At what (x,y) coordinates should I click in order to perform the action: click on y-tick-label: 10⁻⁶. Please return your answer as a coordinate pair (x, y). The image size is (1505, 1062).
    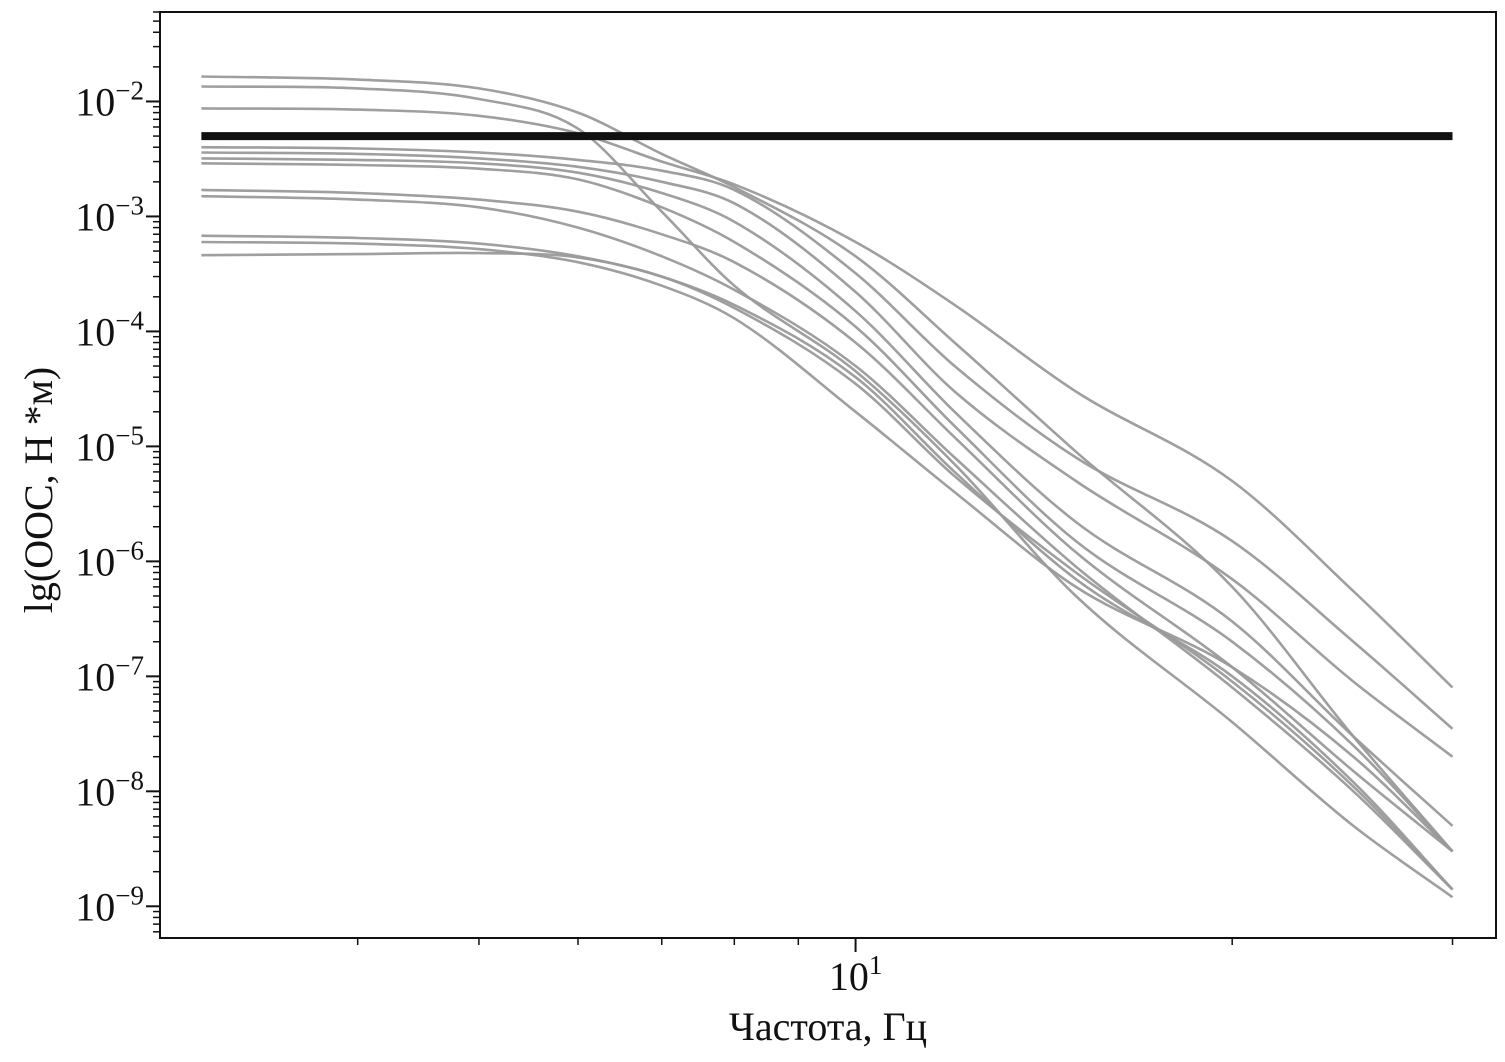
    Looking at the image, I should click on (109, 559).